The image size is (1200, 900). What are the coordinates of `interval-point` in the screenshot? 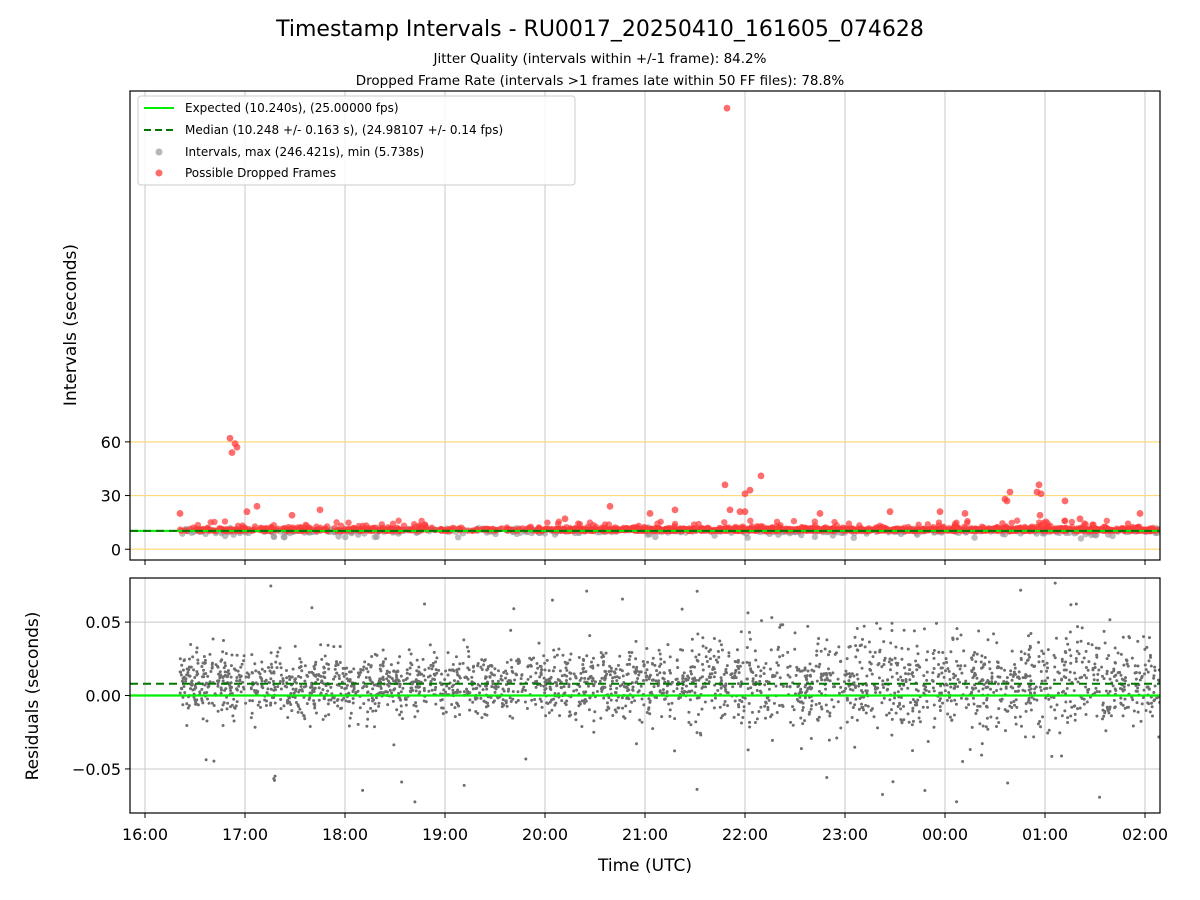 It's located at (1112, 536).